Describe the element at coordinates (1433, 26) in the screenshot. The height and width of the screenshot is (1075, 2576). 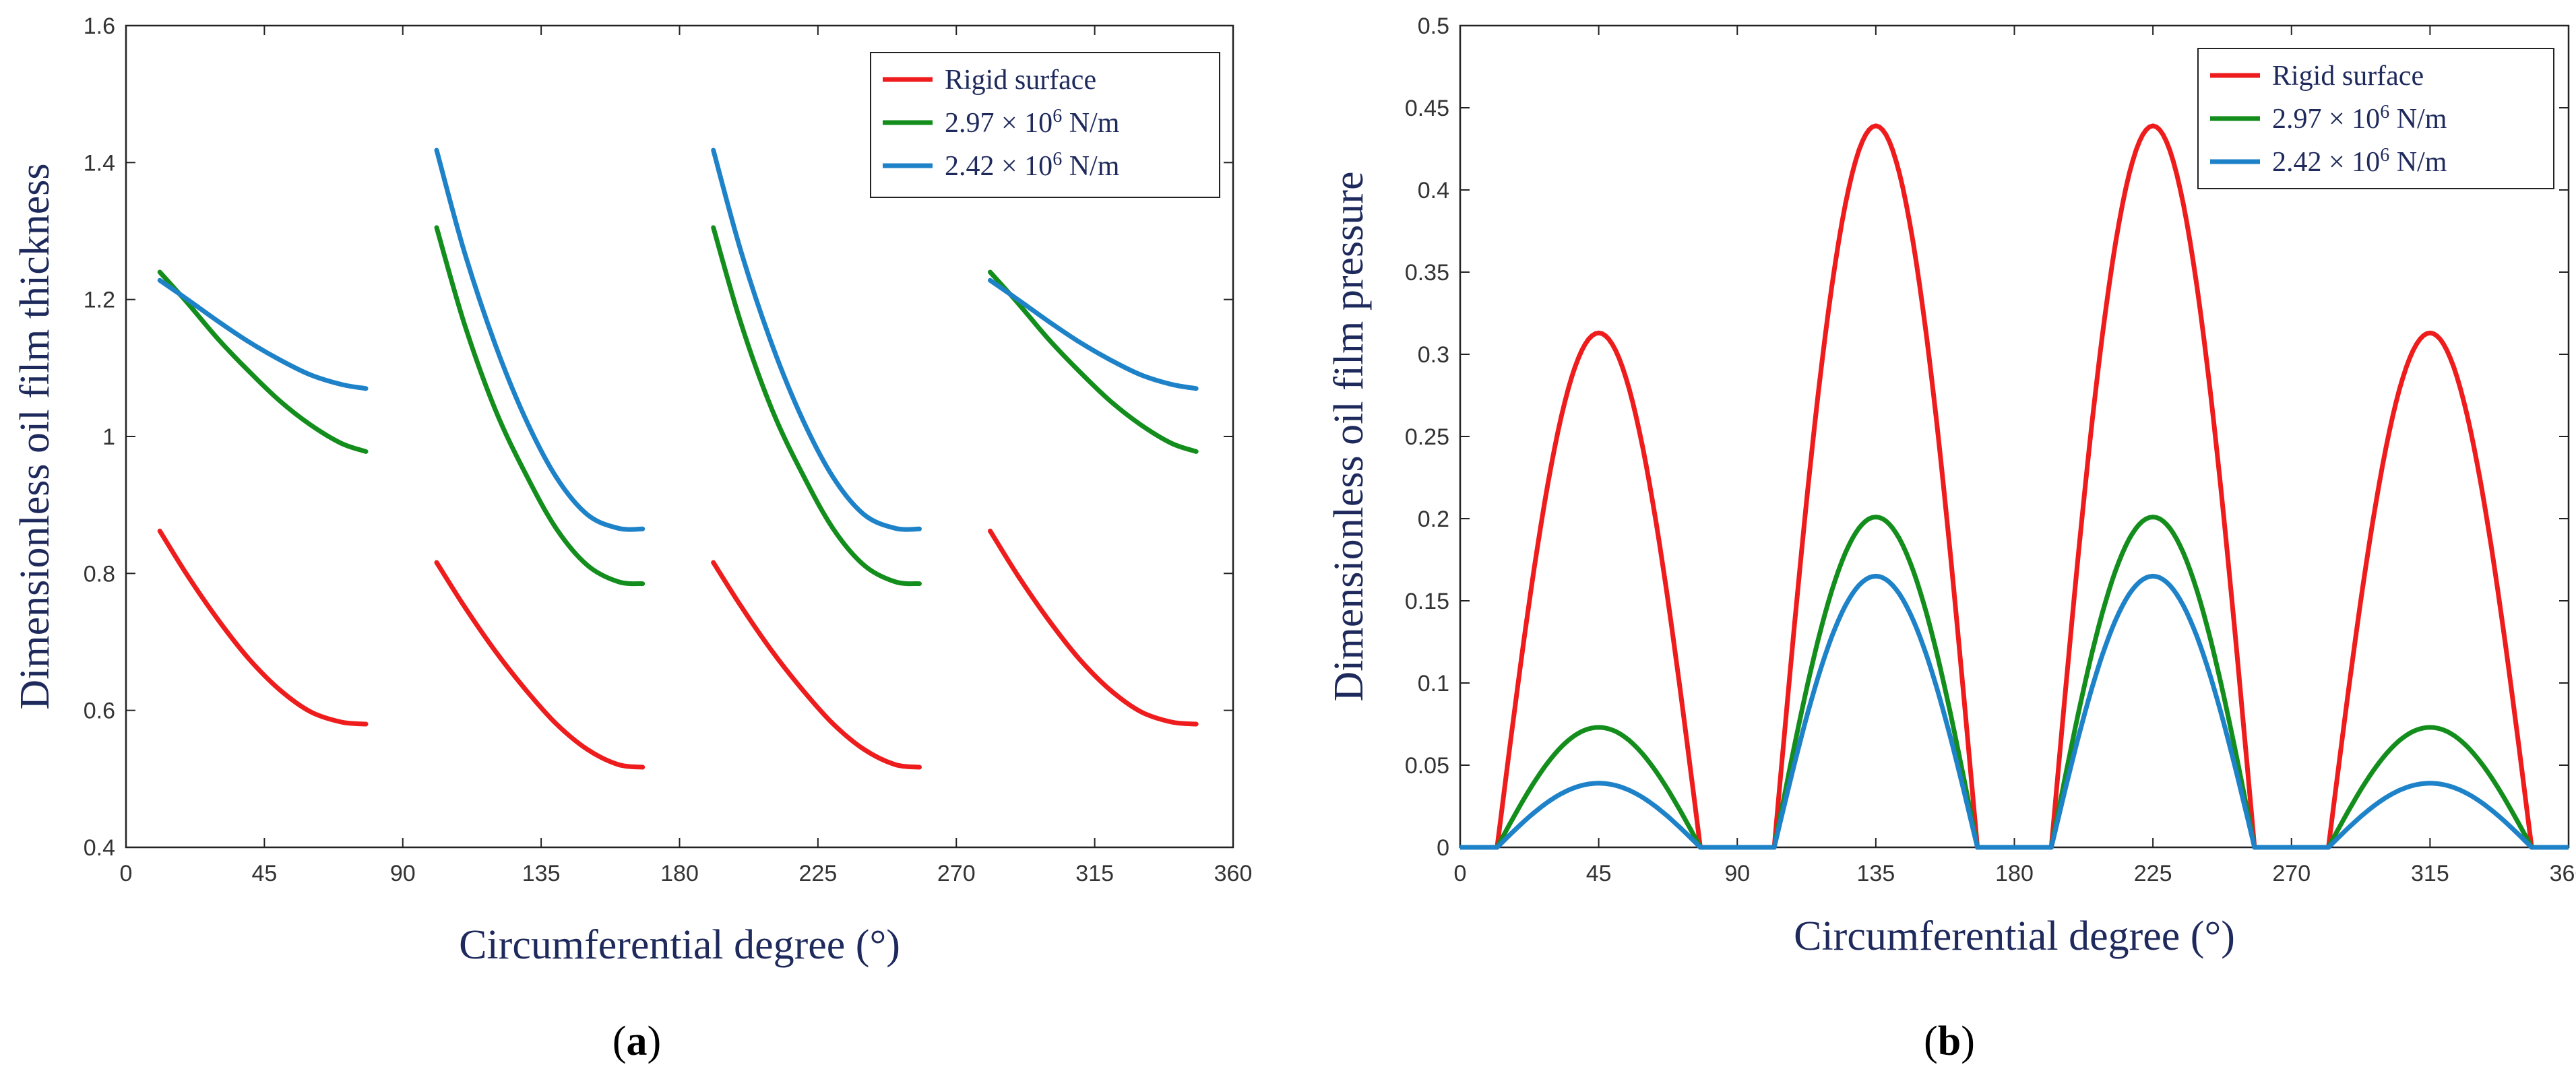
I see `y-tick-label: 0.5` at that location.